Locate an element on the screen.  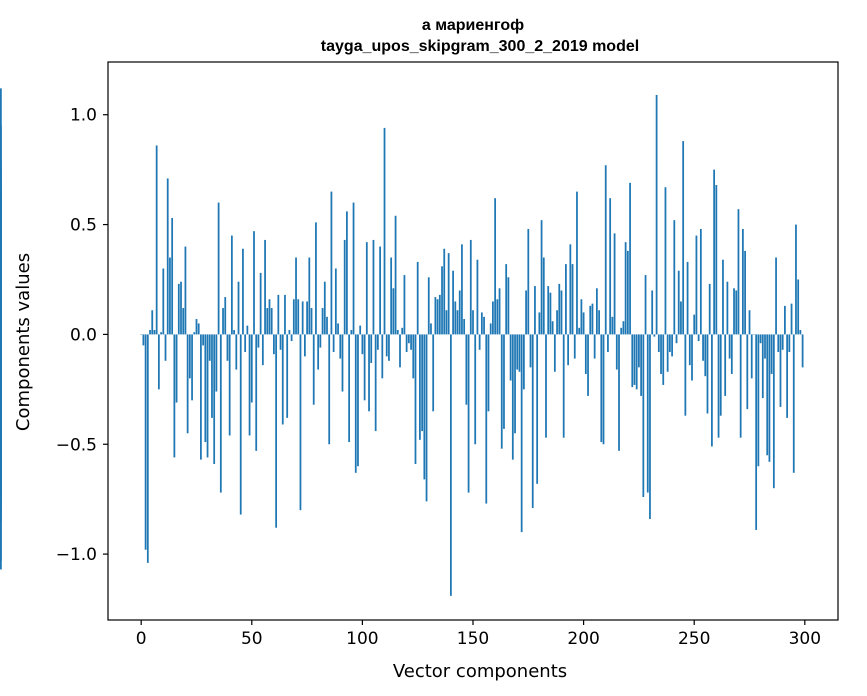
x-tick-label: 50 is located at coordinates (252, 639).